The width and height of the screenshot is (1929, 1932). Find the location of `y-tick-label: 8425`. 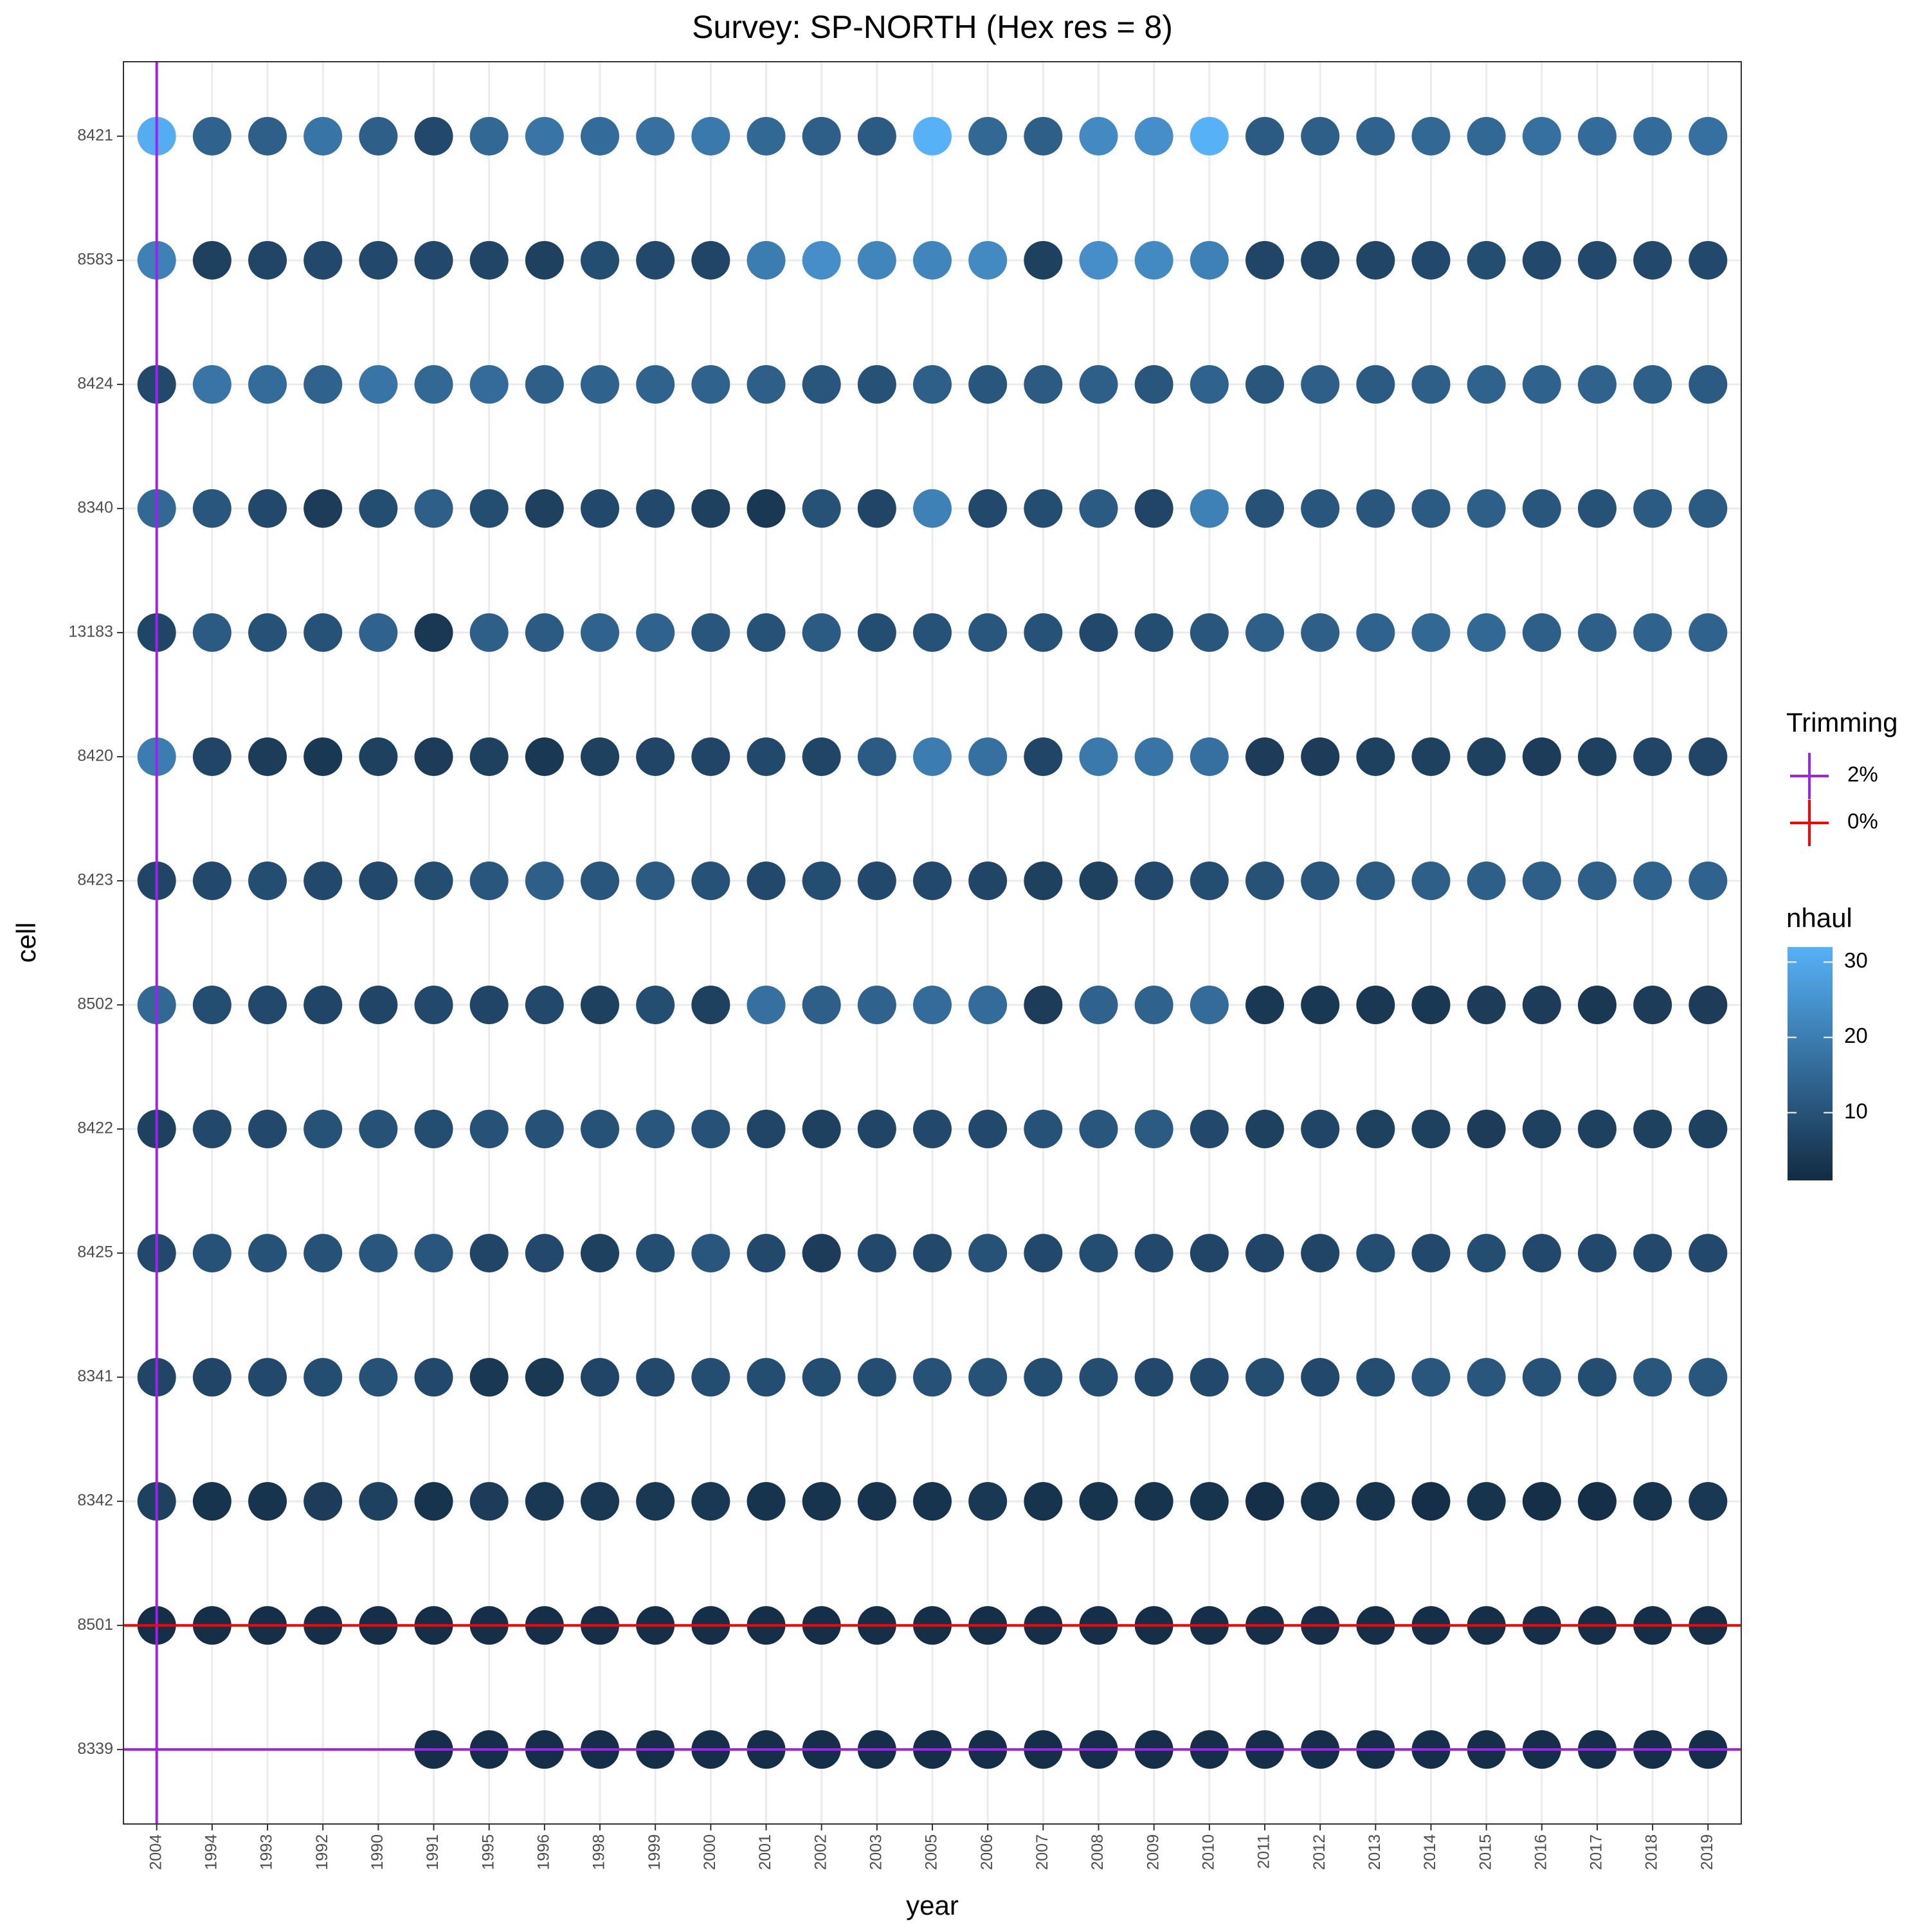

y-tick-label: 8425 is located at coordinates (95, 1252).